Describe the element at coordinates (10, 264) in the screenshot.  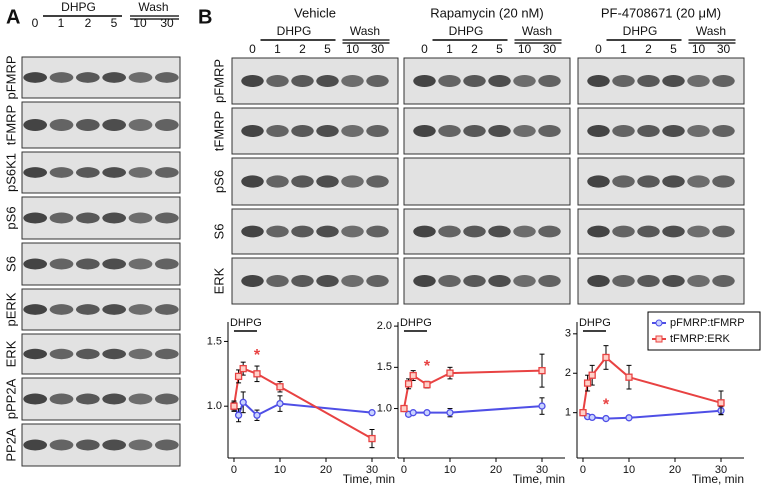
I see `row-label: S6` at that location.